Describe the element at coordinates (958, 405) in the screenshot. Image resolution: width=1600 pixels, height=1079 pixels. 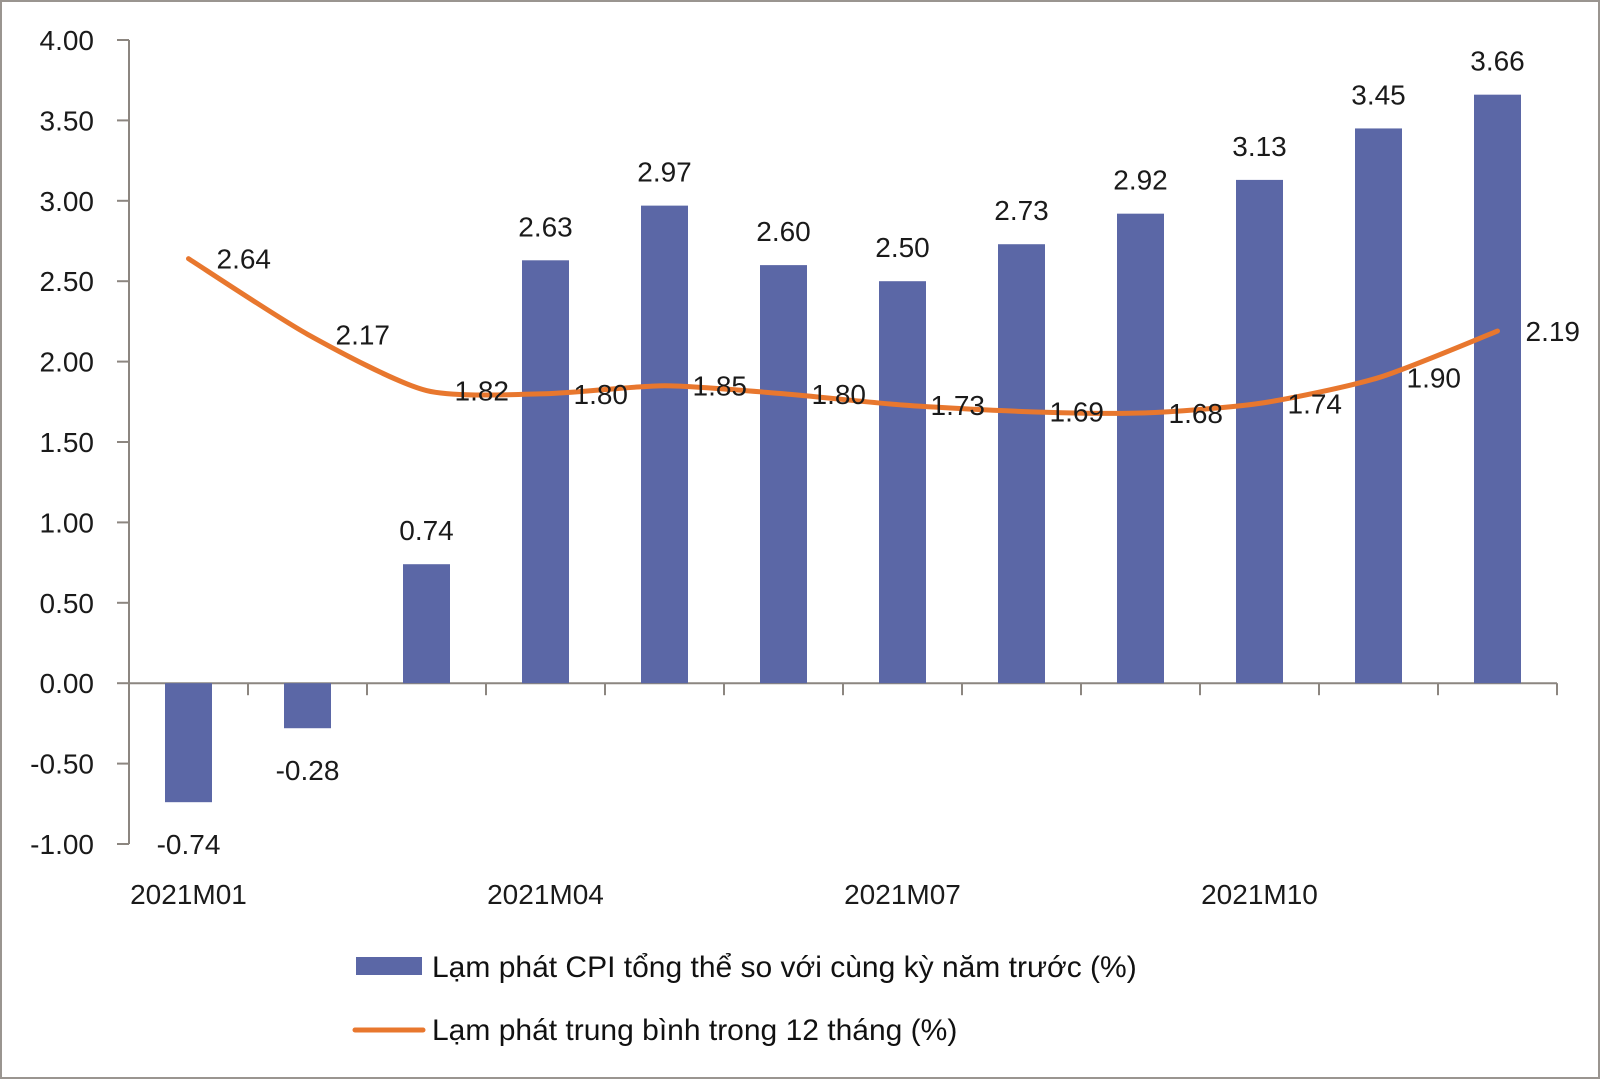
I see `line-data-label: 1.73` at that location.